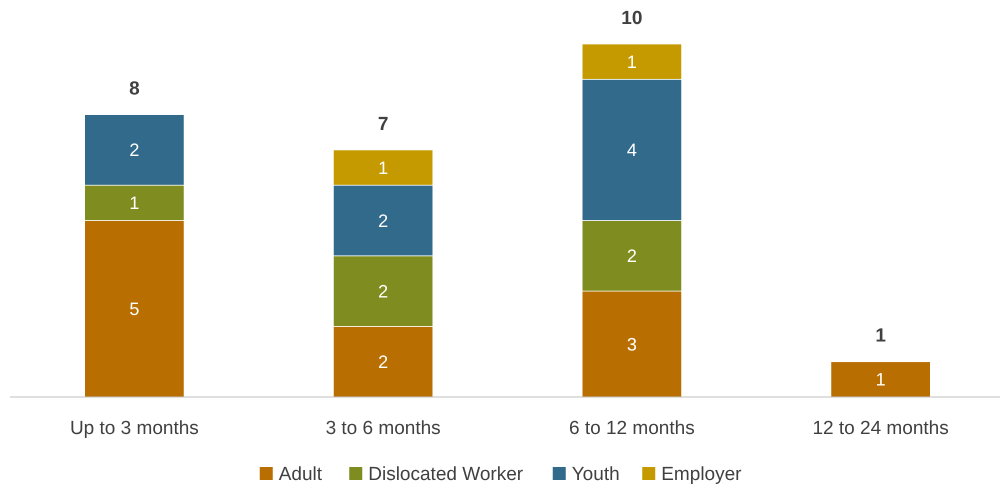  I want to click on legend-label: Dislocated Worker, so click(446, 474).